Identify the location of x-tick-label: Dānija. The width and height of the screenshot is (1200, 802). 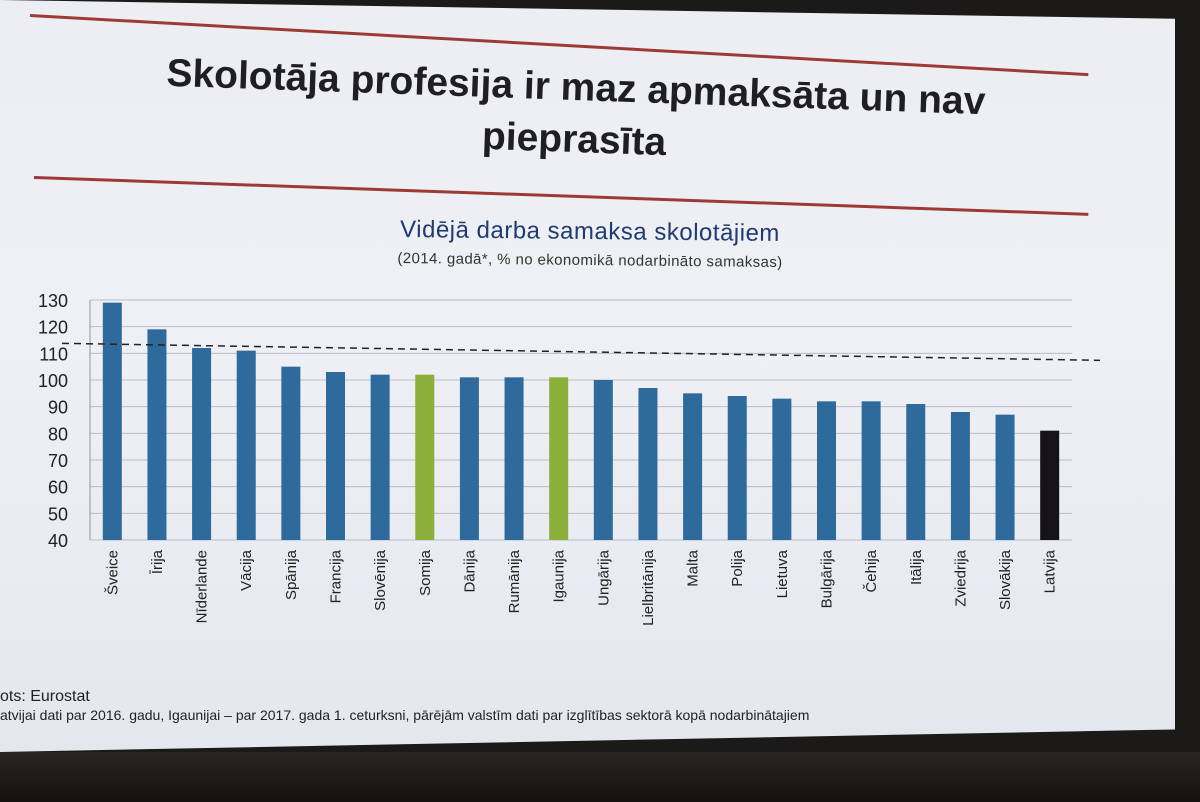
(469, 570).